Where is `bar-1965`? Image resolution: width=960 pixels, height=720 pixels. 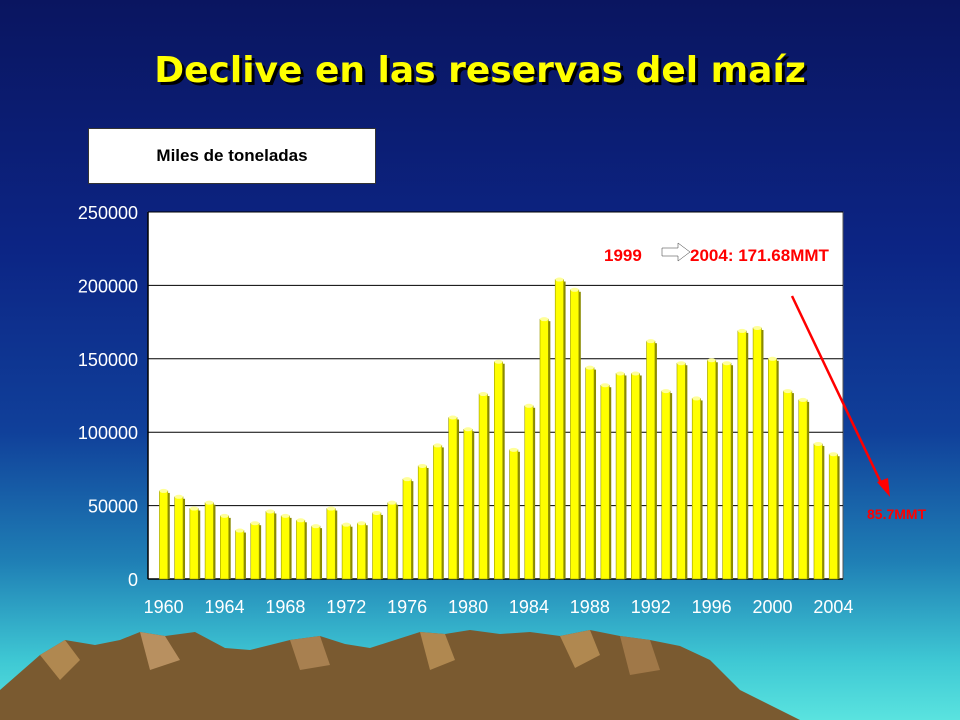
bar-1965 is located at coordinates (240, 555).